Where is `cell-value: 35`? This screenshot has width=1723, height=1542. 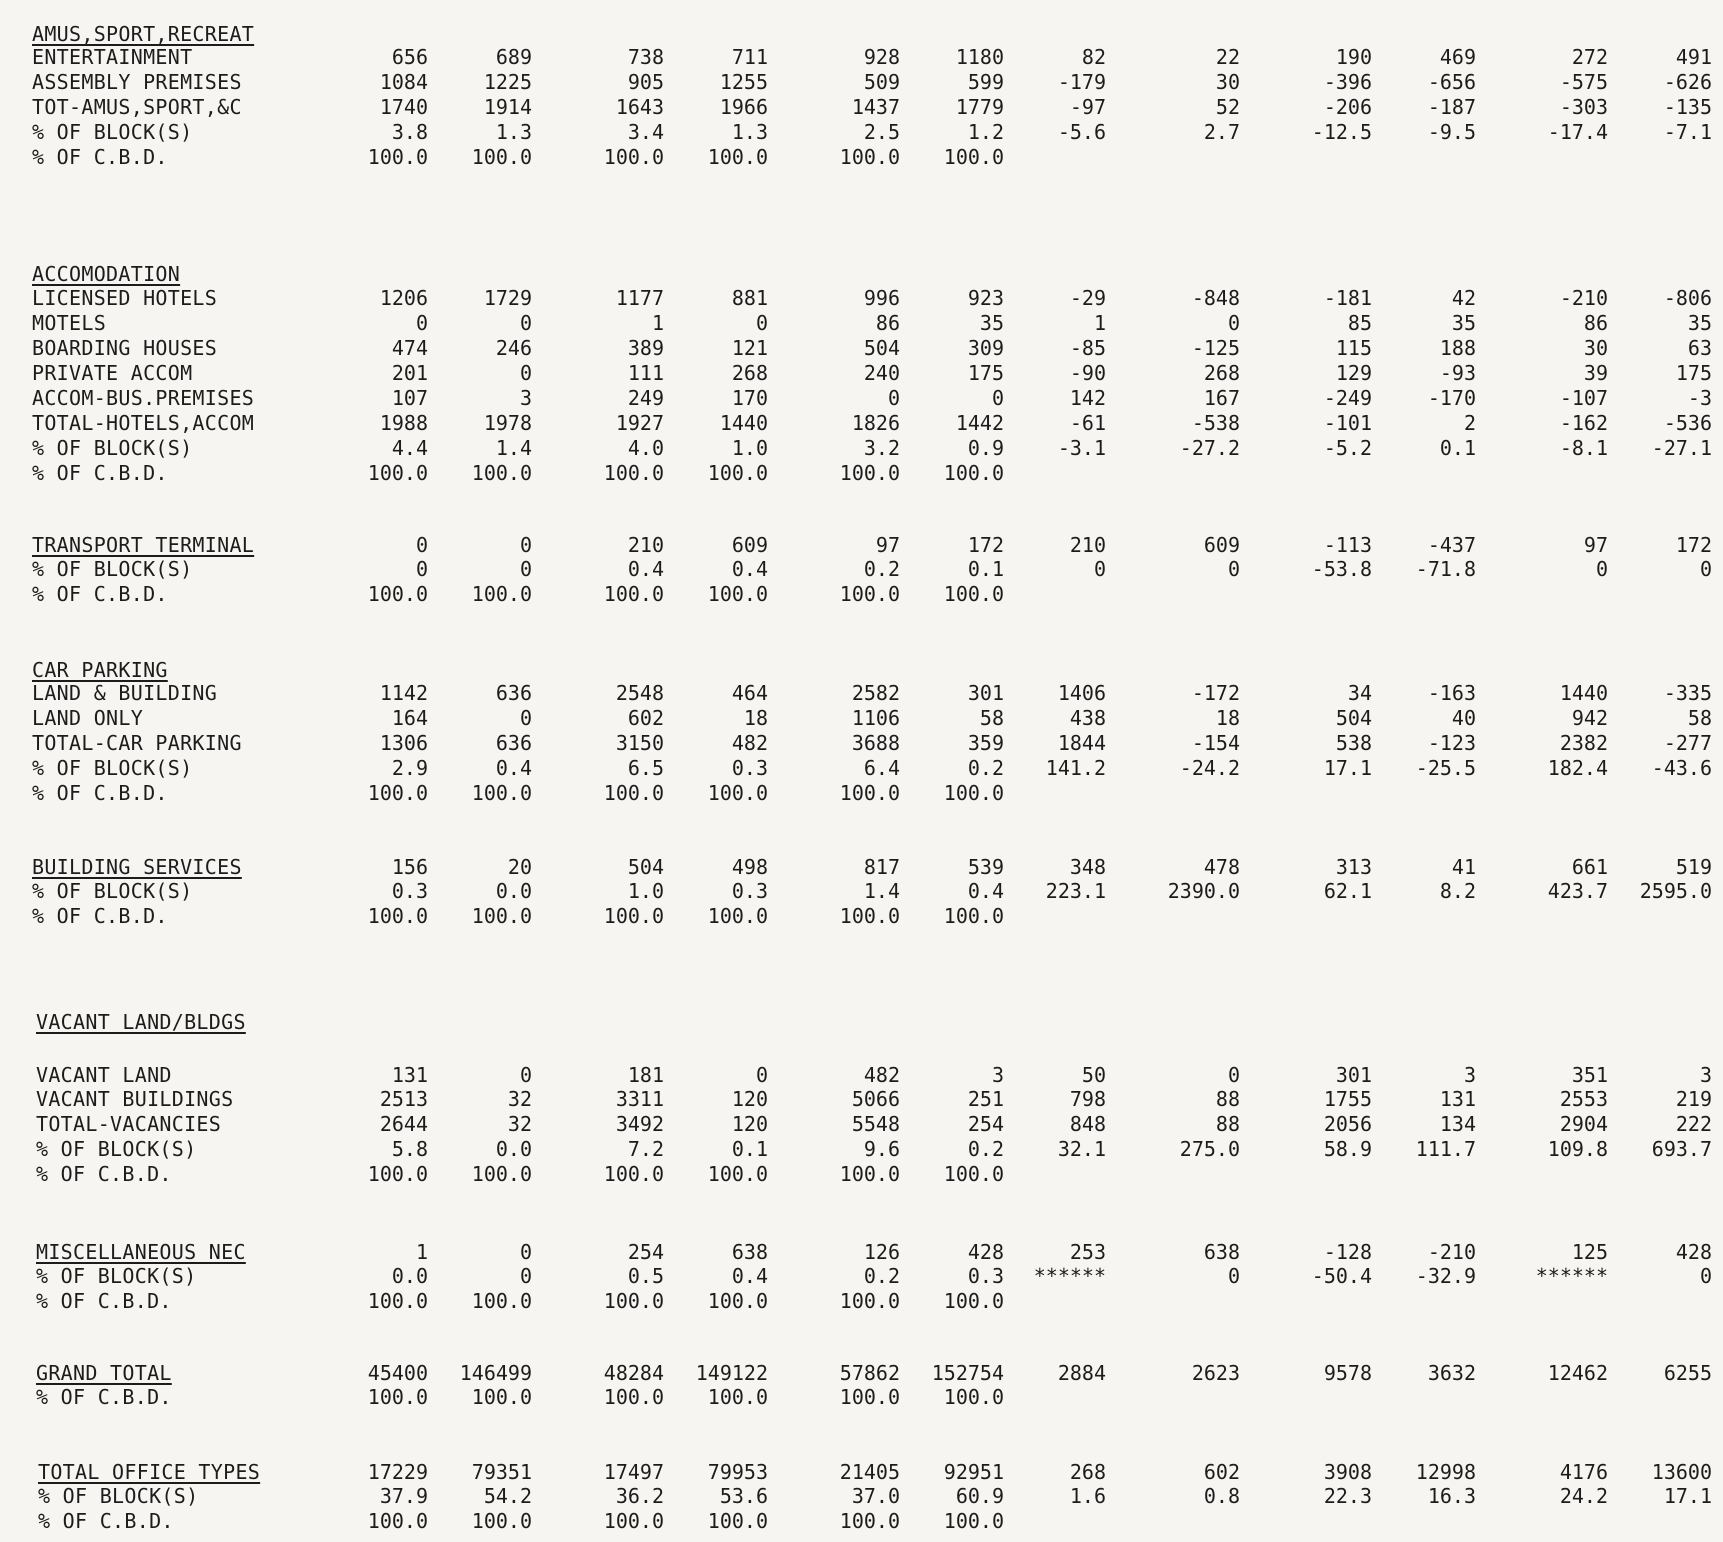
cell-value: 35 is located at coordinates (1463, 323).